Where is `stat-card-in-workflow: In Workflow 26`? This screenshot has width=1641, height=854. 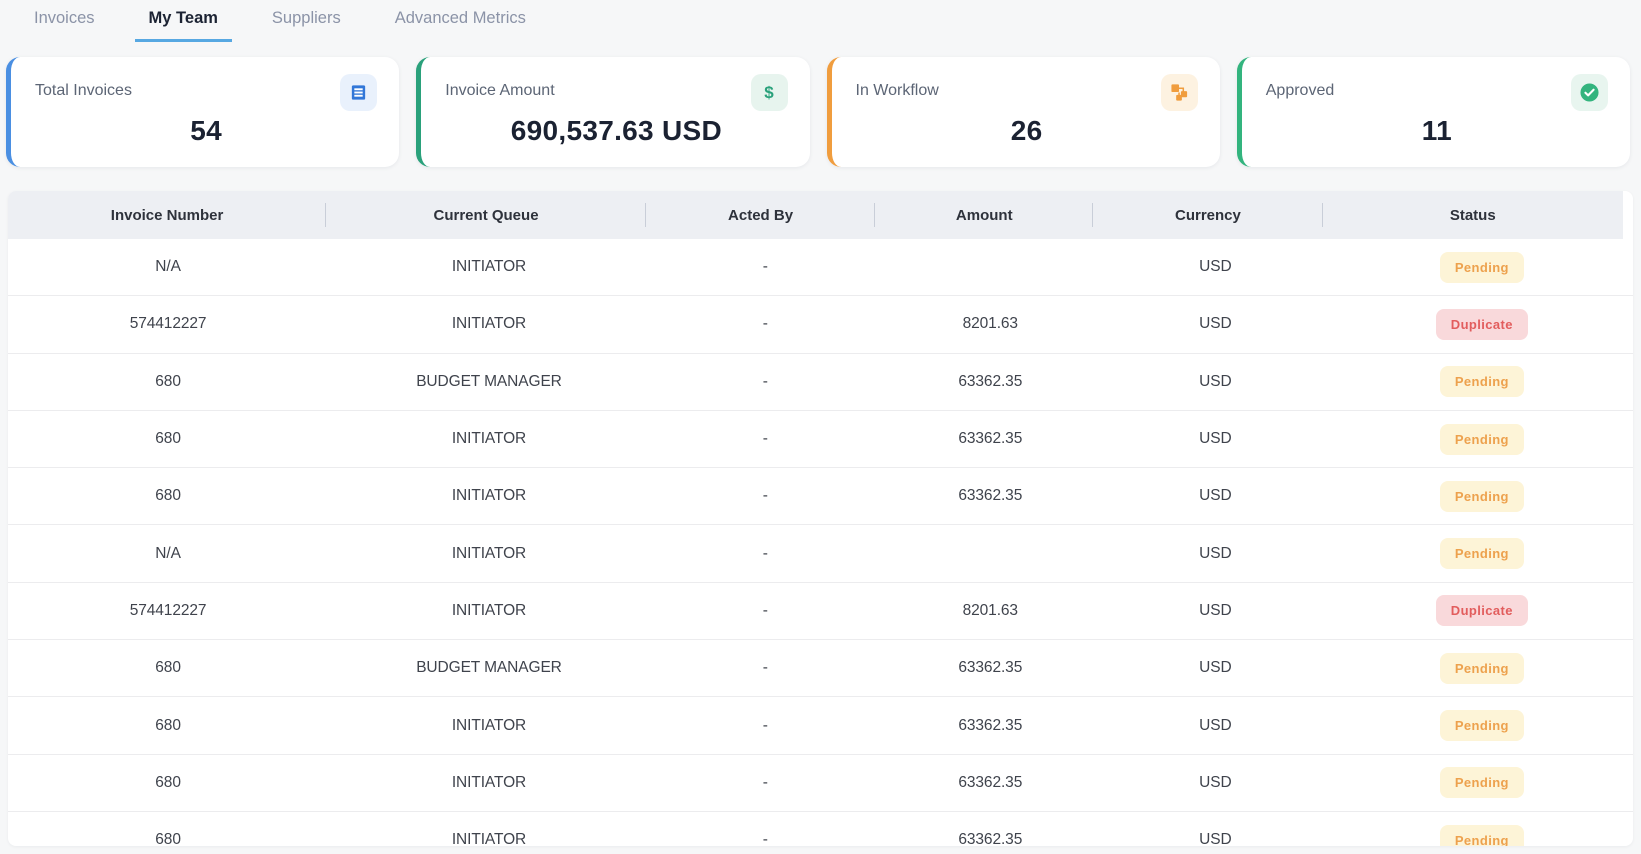 stat-card-in-workflow: In Workflow 26 is located at coordinates (1023, 112).